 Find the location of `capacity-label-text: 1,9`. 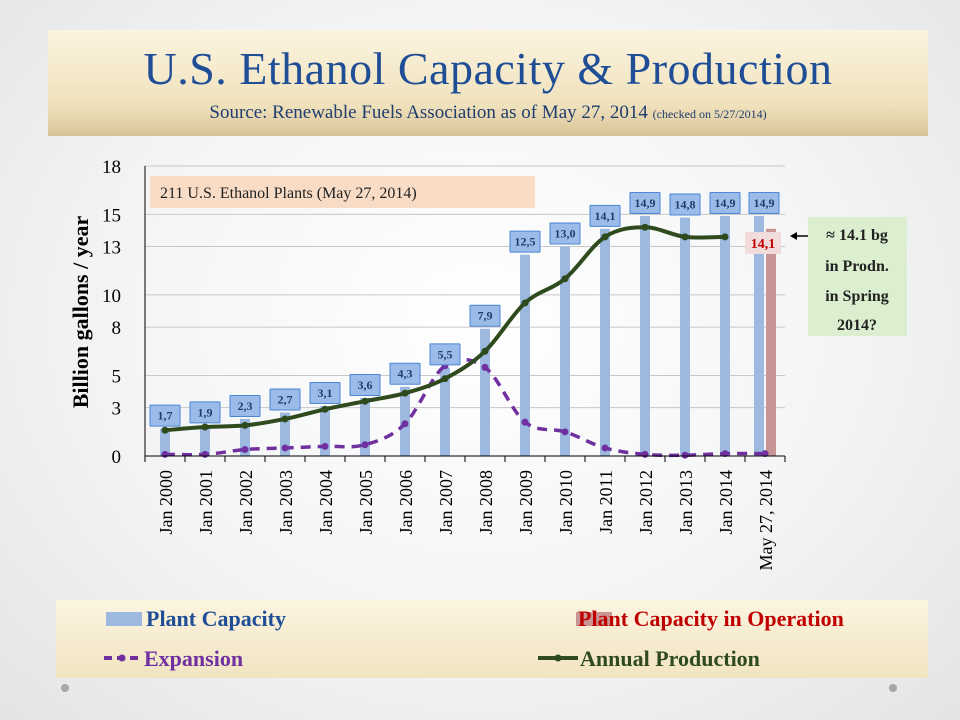

capacity-label-text: 1,9 is located at coordinates (205, 412).